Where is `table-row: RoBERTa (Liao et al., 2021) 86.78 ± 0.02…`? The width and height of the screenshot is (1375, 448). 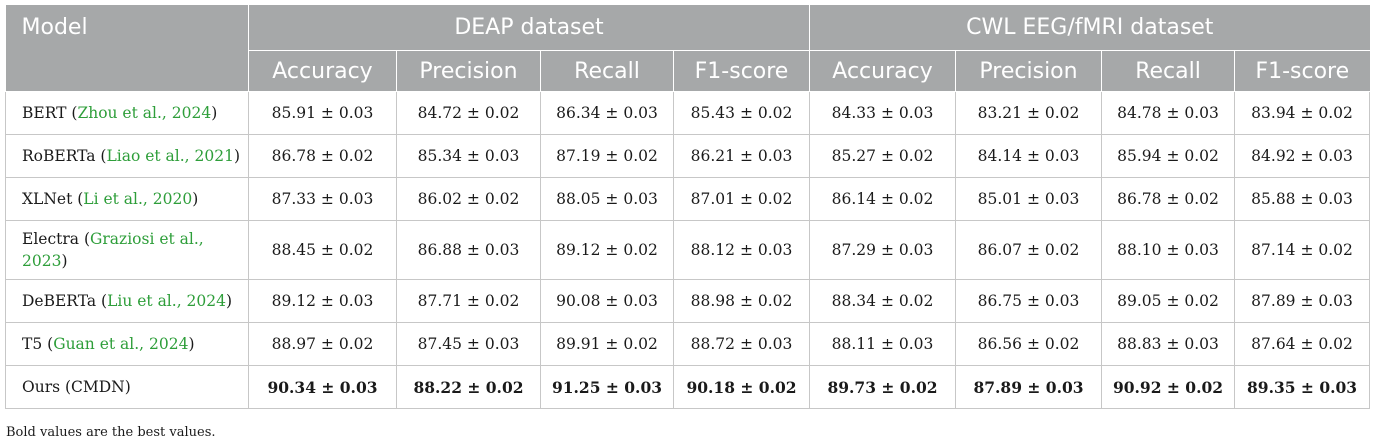
table-row: RoBERTa (Liao et al., 2021) 86.78 ± 0.02… is located at coordinates (688, 156).